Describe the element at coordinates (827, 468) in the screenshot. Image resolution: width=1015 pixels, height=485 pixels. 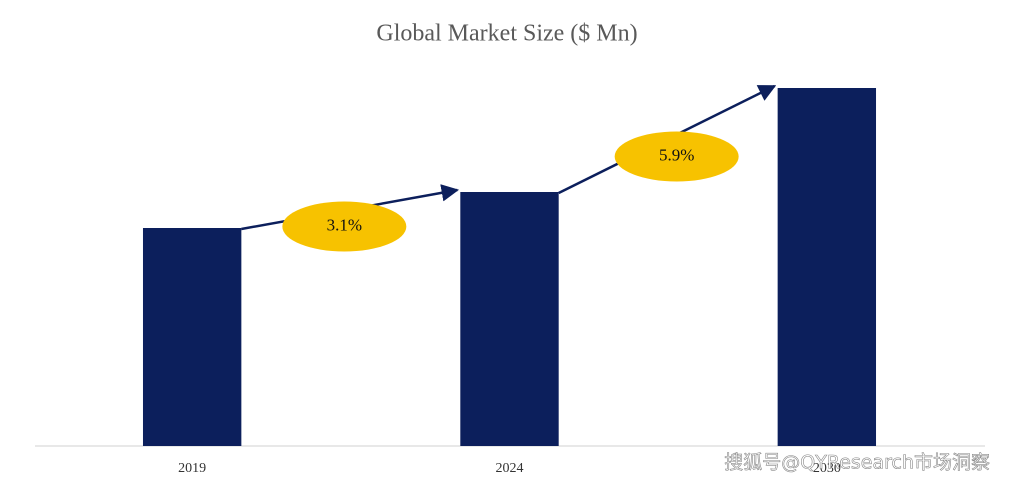
I see `x-tick-label: 2030` at that location.